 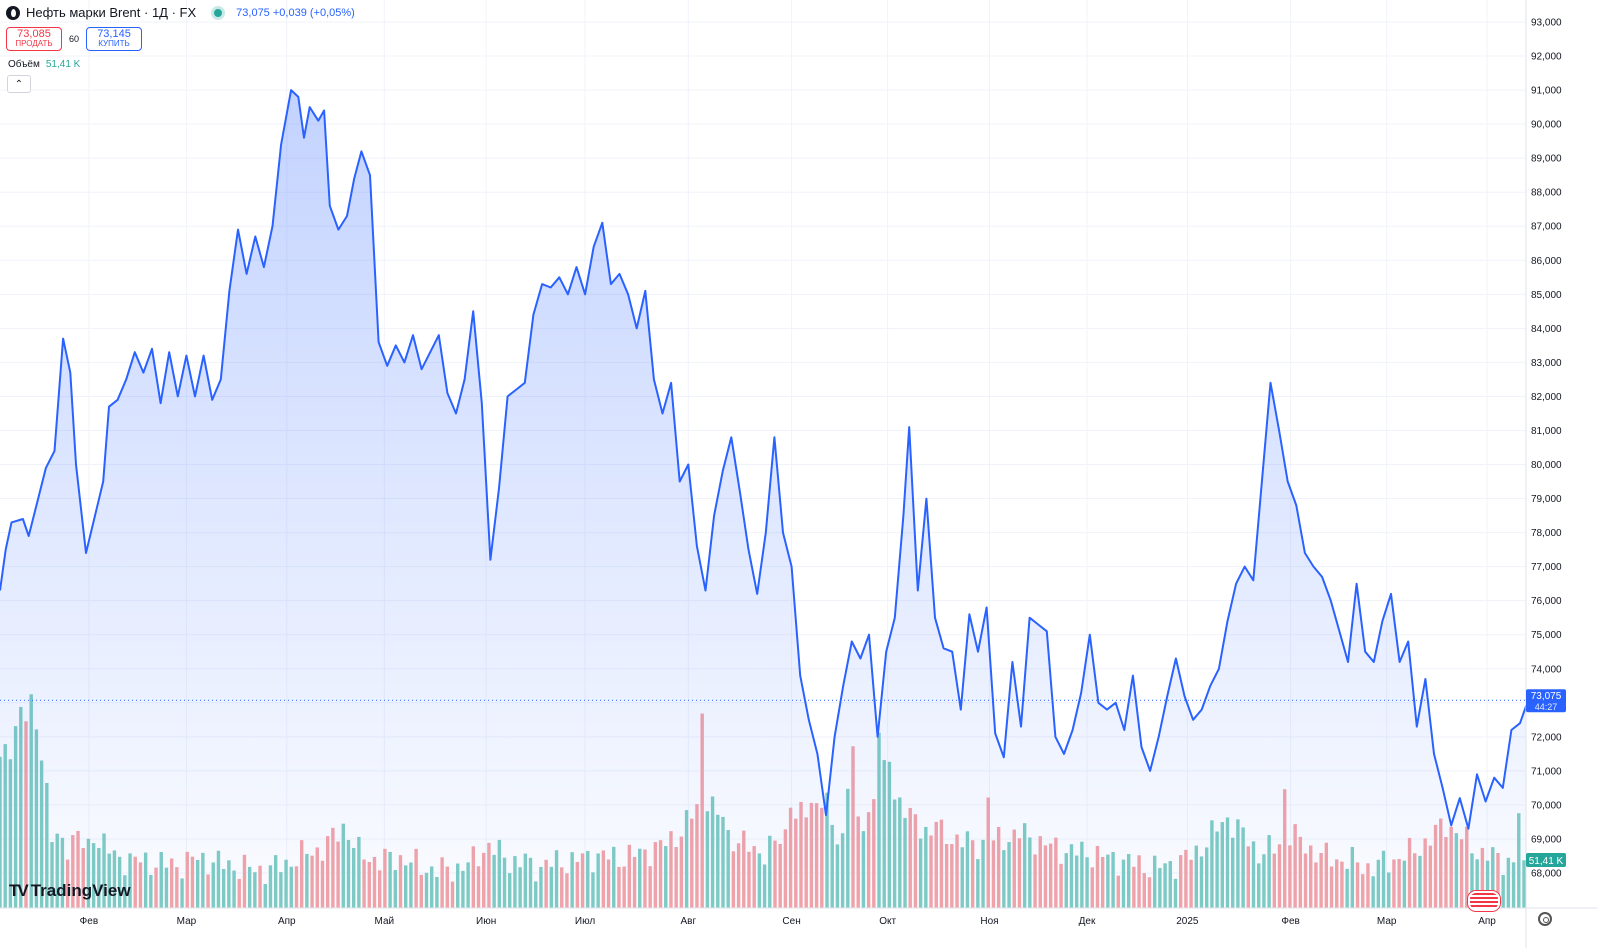 I want to click on buy-price: 73,145, so click(x=114, y=34).